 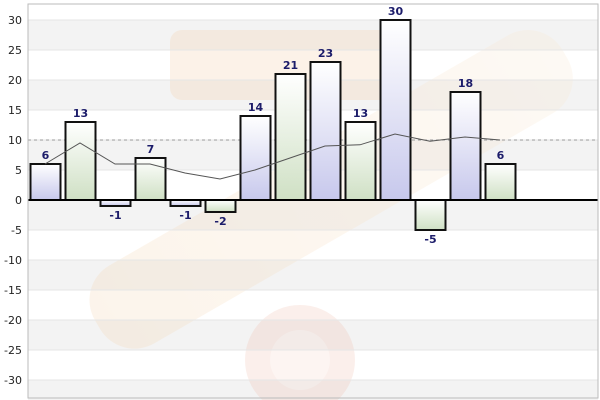 What do you see at coordinates (13, 290) in the screenshot?
I see `y-tick-label: -15` at bounding box center [13, 290].